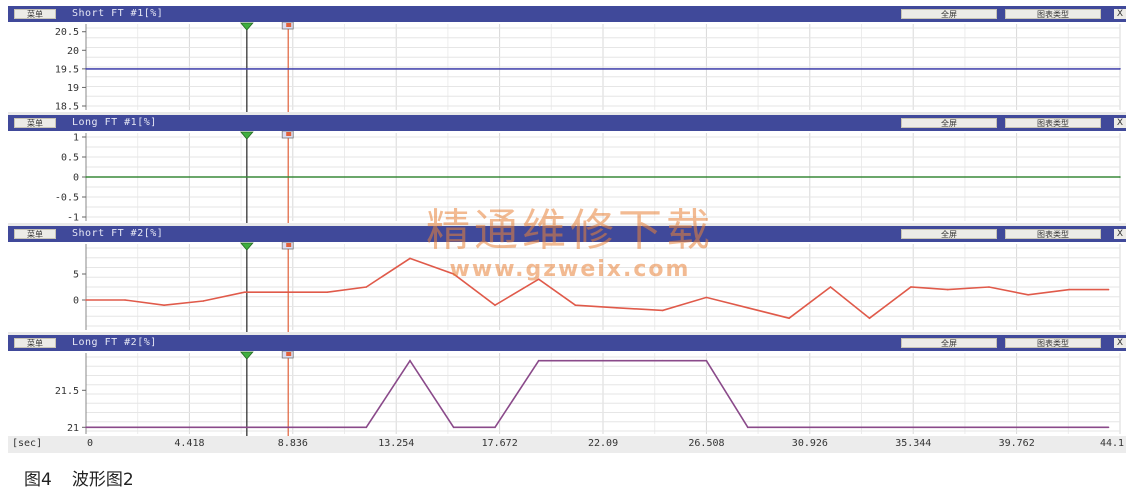 This screenshot has width=1131, height=501. I want to click on panel-title-bar: 菜单 Short FT #2[%] 全屏 图表类型 X, so click(567, 234).